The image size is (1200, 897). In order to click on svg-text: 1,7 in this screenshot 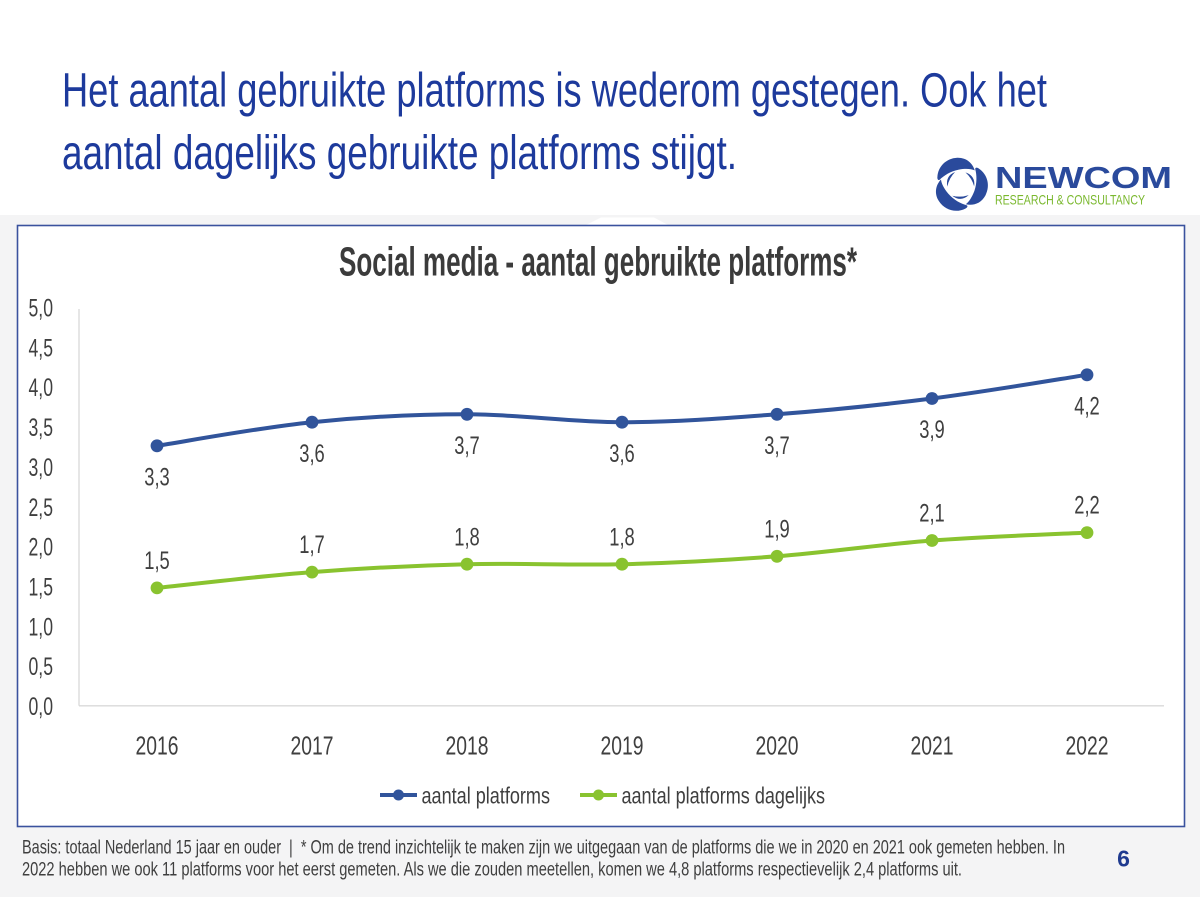, I will do `click(312, 545)`.